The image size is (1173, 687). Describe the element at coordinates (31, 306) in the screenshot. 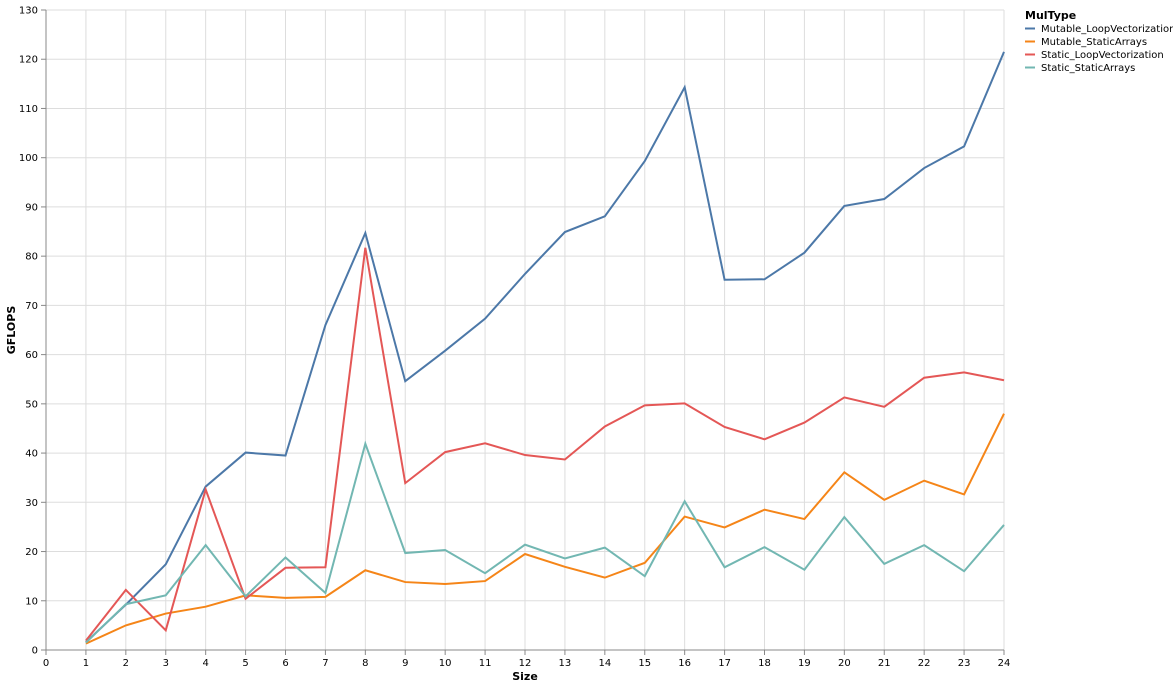

I see `y-tick-label: 70` at that location.